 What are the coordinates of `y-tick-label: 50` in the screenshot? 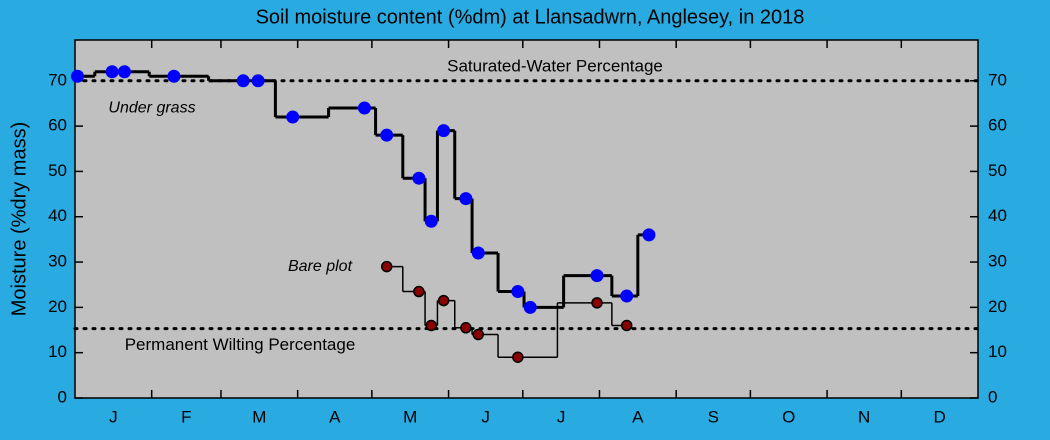 It's located at (57, 170).